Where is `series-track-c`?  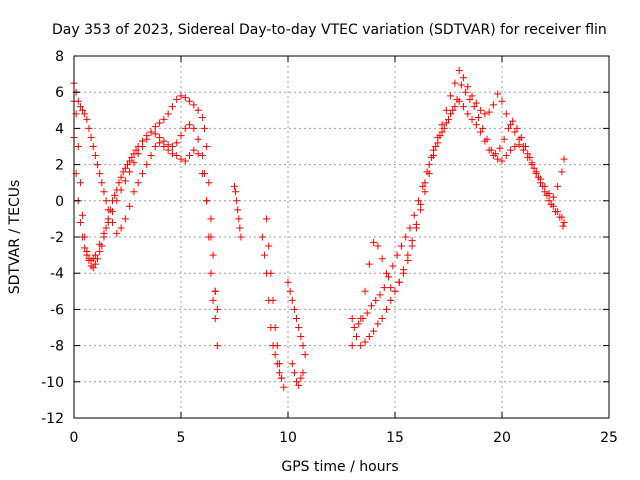
series-track-c is located at coordinates (145, 214).